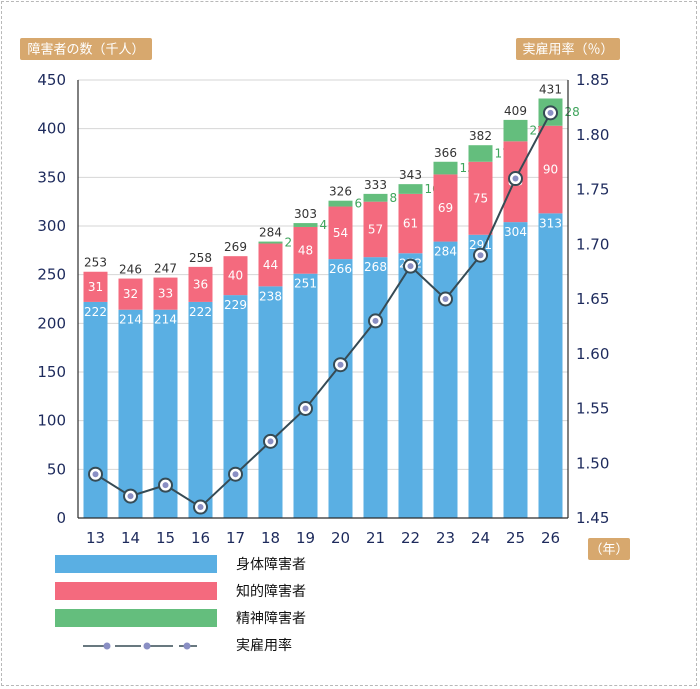  I want to click on bar-total-16: 258, so click(200, 258).